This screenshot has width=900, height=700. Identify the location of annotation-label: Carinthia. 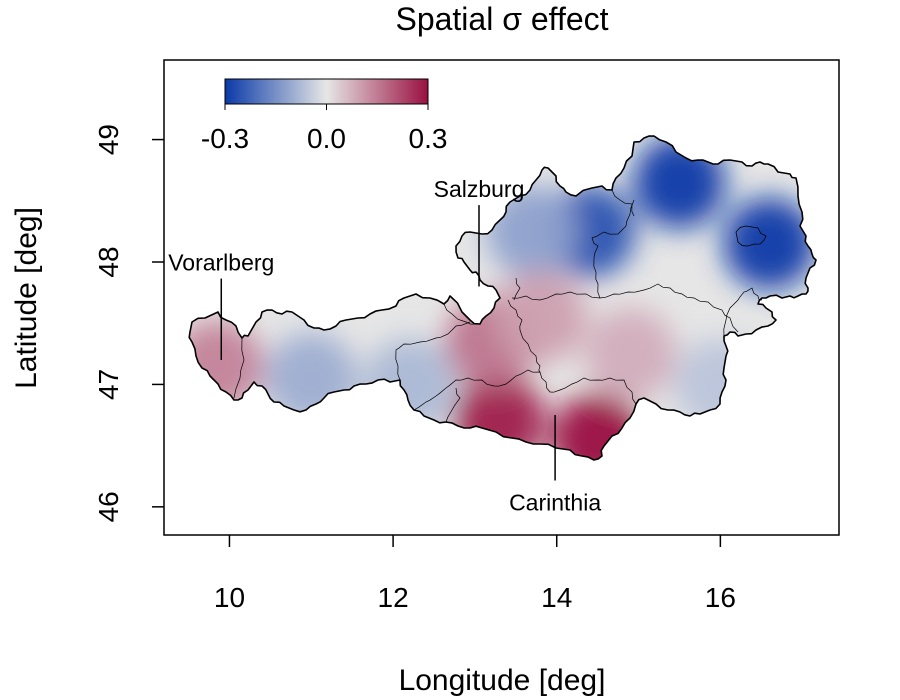
(555, 503).